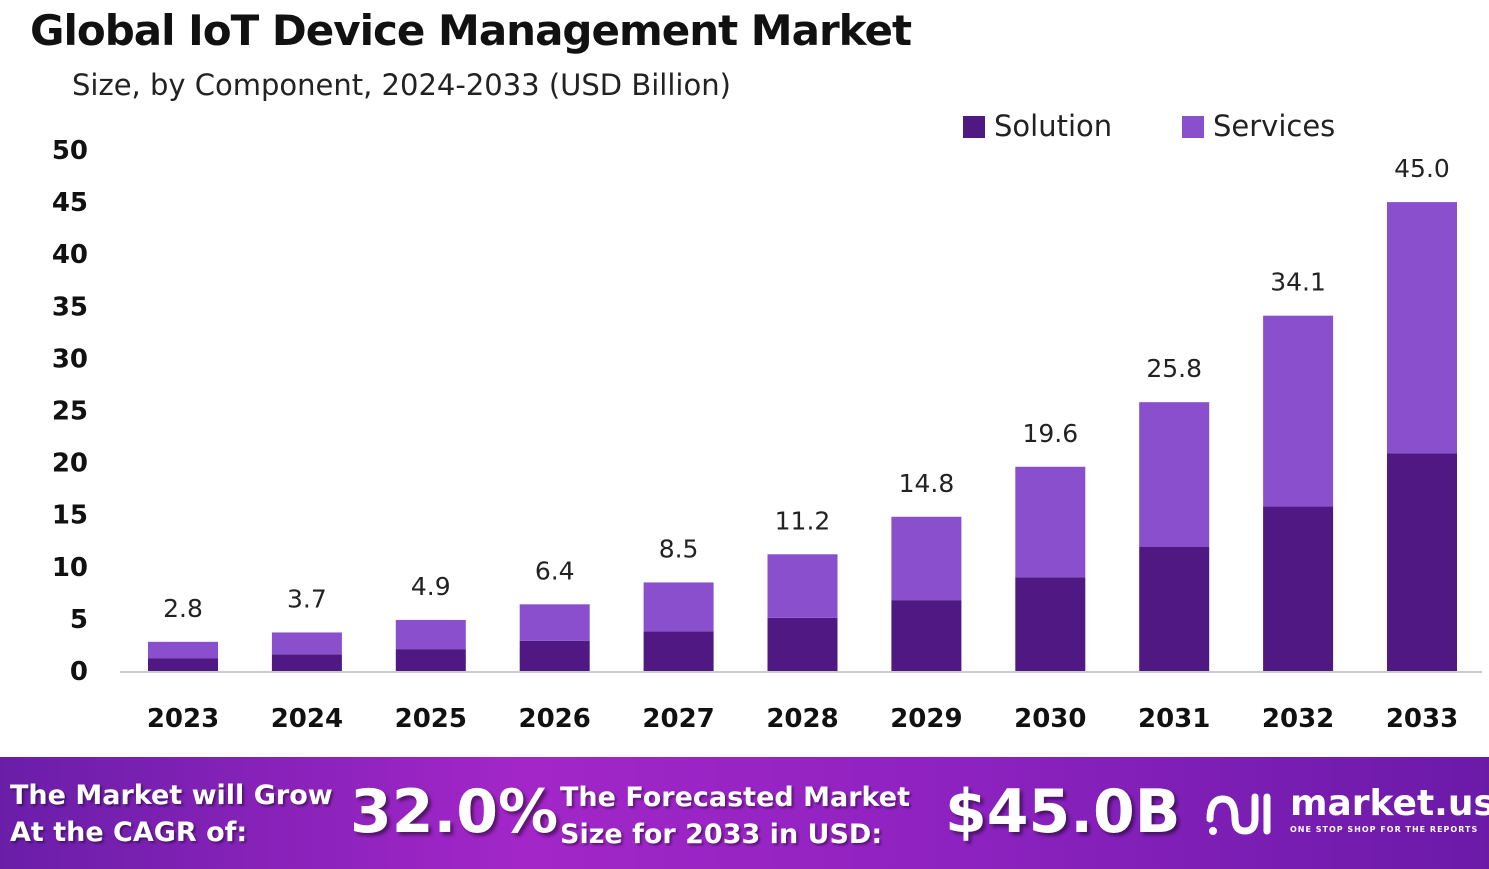  I want to click on bar-services-2023, so click(183, 650).